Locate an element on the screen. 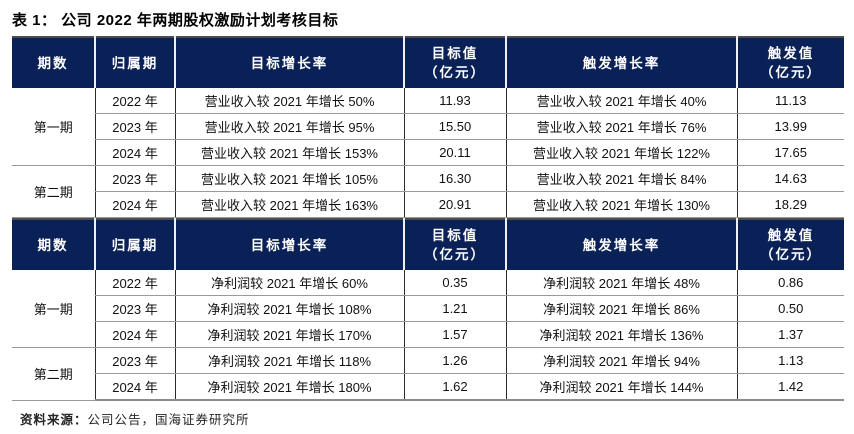 The image size is (854, 434). trigger-growth-cell: 净利润较 2021 年增长 136% is located at coordinates (621, 334).